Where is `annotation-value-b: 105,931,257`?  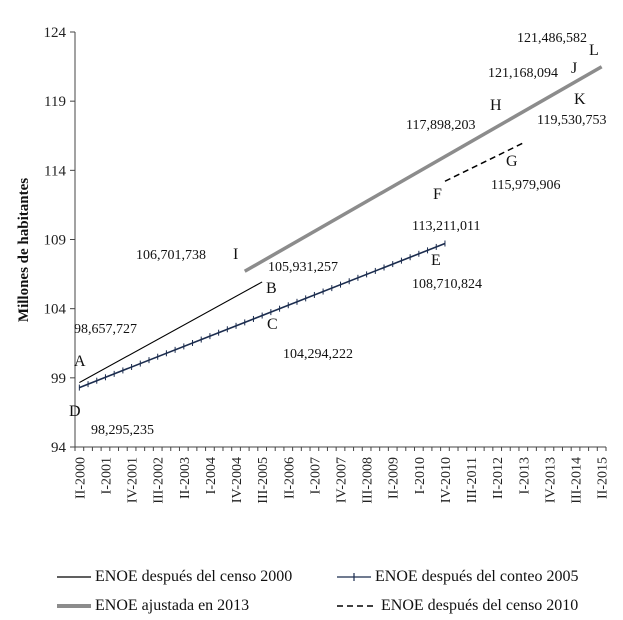 annotation-value-b: 105,931,257 is located at coordinates (303, 267).